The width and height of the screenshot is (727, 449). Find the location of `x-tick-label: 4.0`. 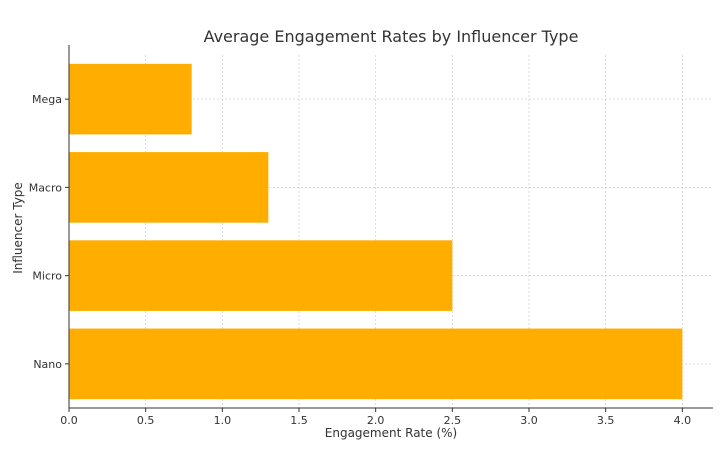

x-tick-label: 4.0 is located at coordinates (683, 420).